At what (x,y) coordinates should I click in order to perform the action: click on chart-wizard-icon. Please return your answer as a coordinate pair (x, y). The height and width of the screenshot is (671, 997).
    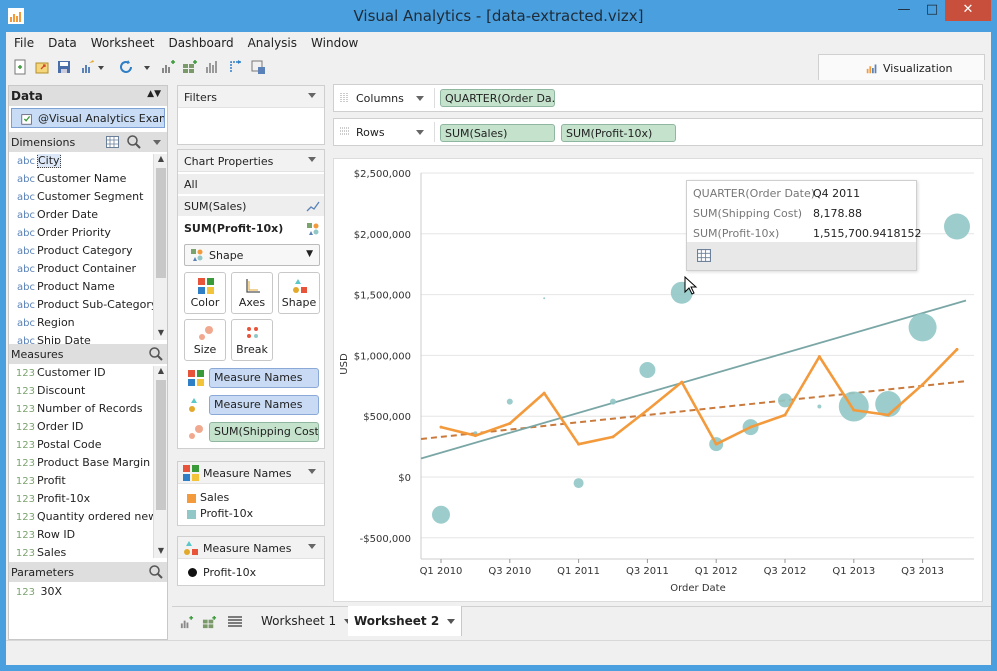
    Looking at the image, I should click on (88, 67).